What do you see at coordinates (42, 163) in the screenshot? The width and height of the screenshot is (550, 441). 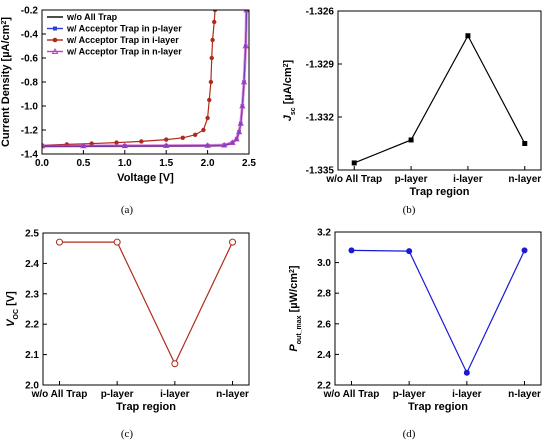 I see `x-tick-label: 0.0` at bounding box center [42, 163].